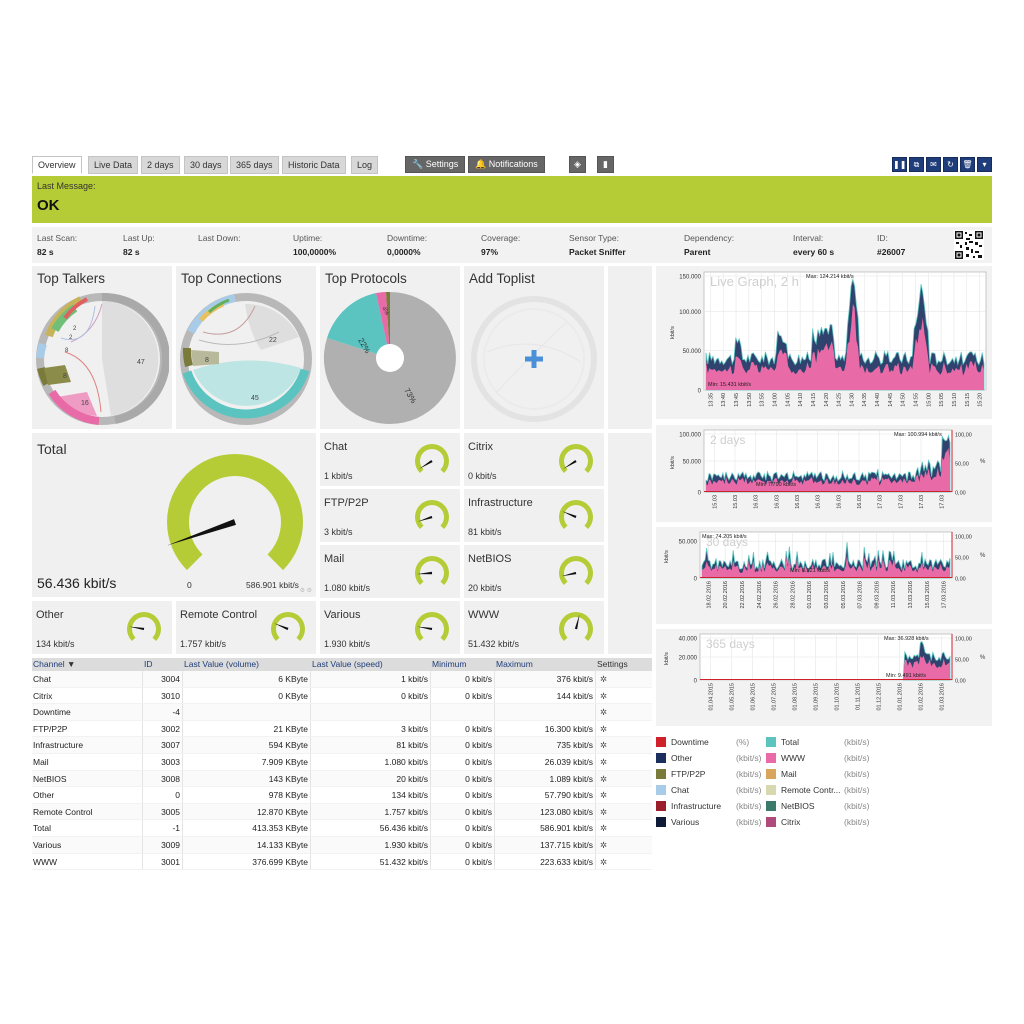  I want to click on refresh-button: ↻, so click(950, 164).